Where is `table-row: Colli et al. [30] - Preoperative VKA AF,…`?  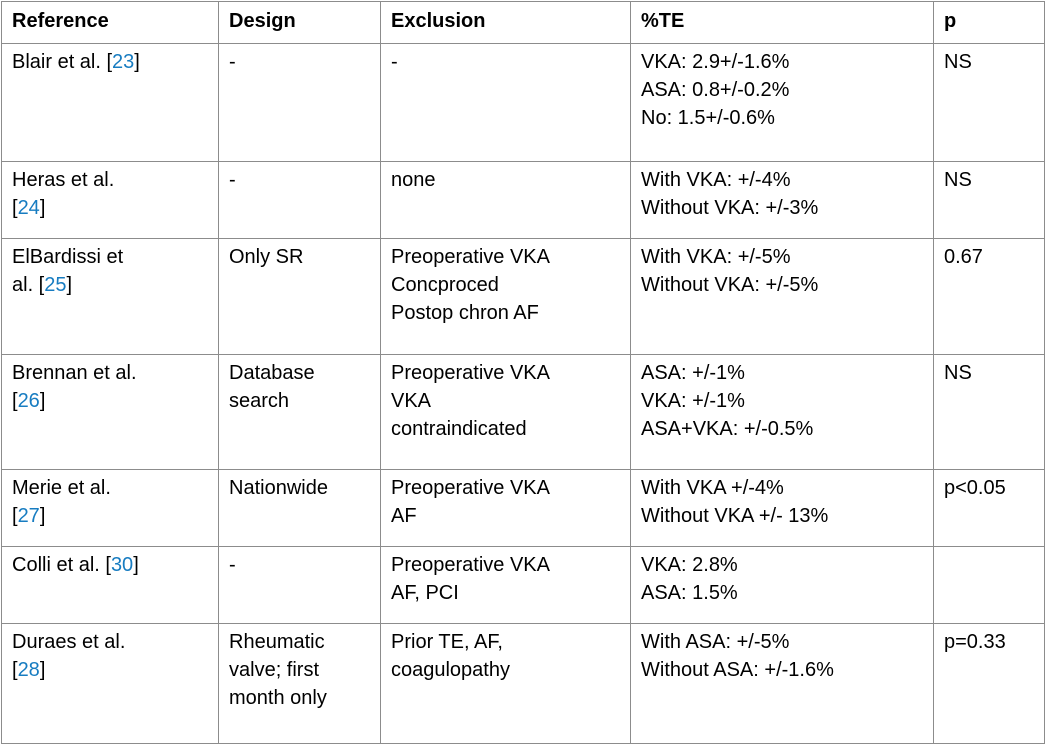
table-row: Colli et al. [30] - Preoperative VKA AF,… is located at coordinates (523, 585).